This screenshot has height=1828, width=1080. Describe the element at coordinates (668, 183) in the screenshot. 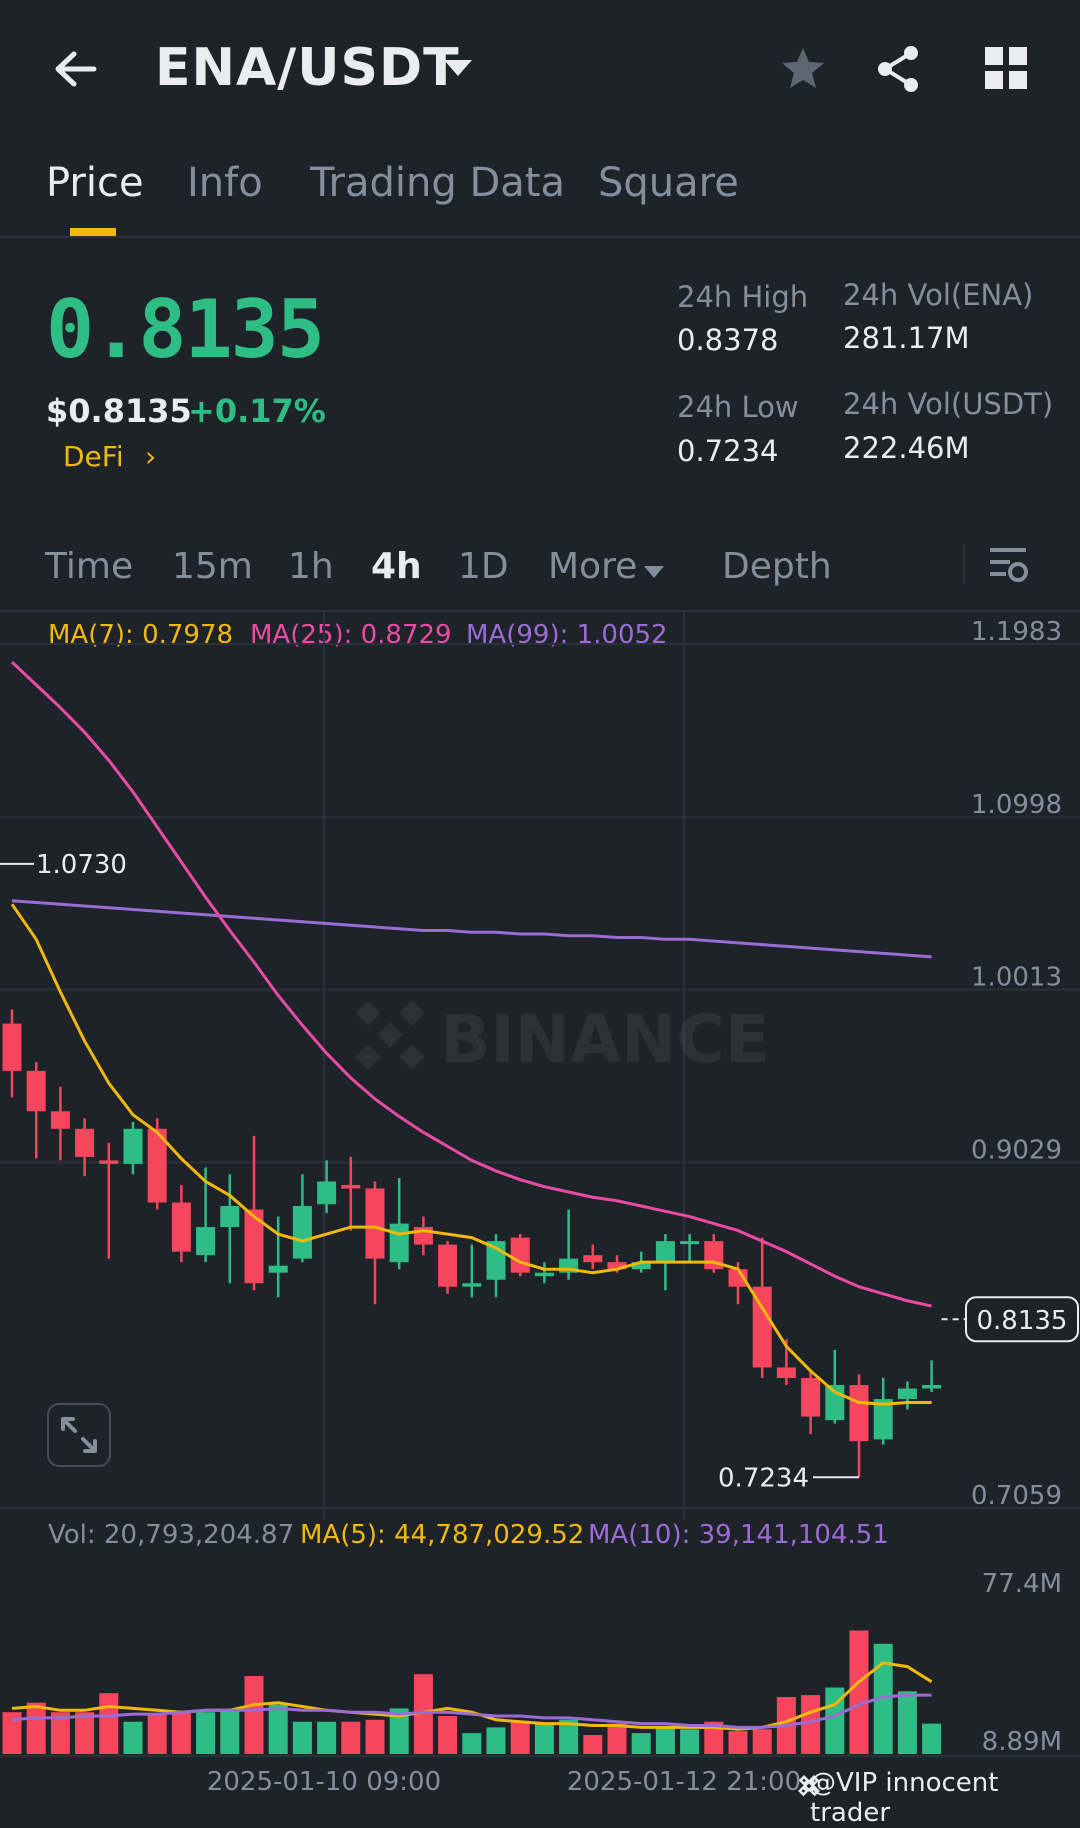

I see `tab-square: Square` at that location.